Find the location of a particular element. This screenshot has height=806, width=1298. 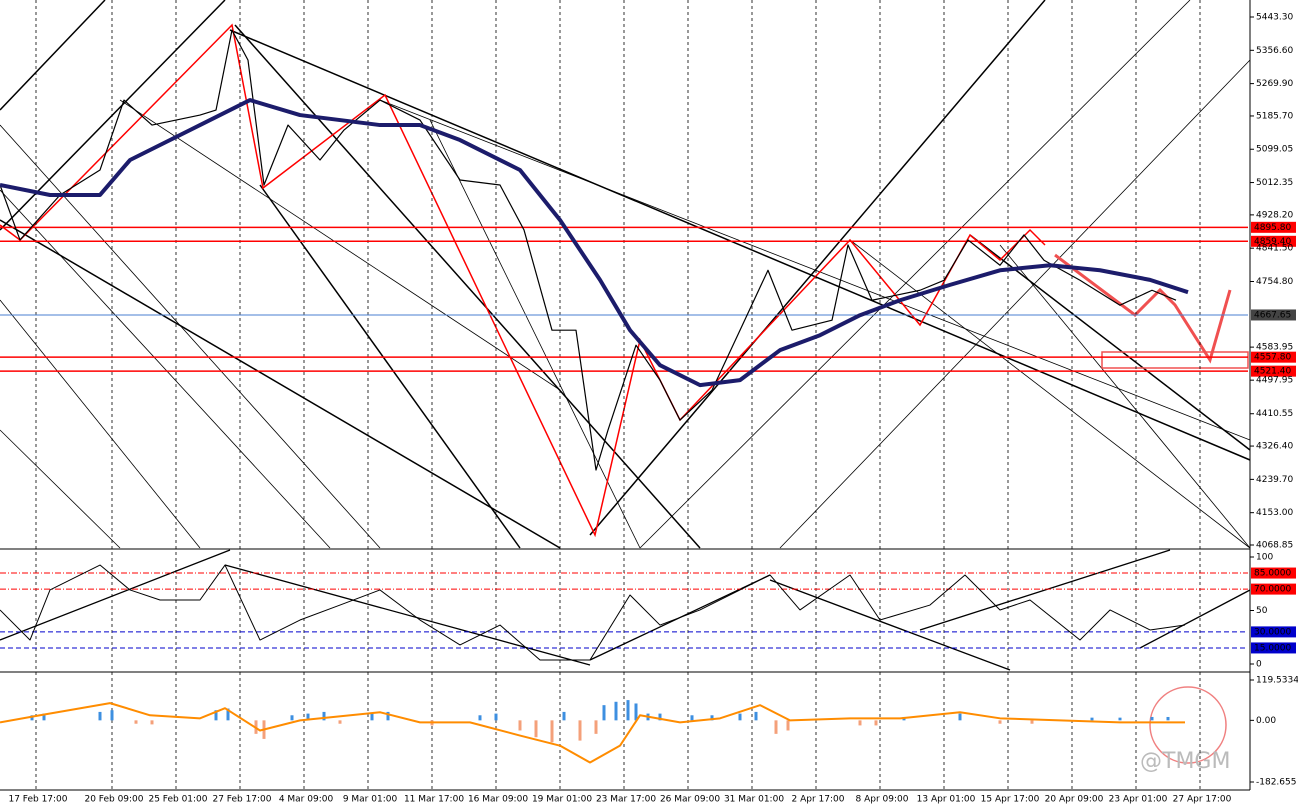

level-label: 4859.40 is located at coordinates (1272, 242).